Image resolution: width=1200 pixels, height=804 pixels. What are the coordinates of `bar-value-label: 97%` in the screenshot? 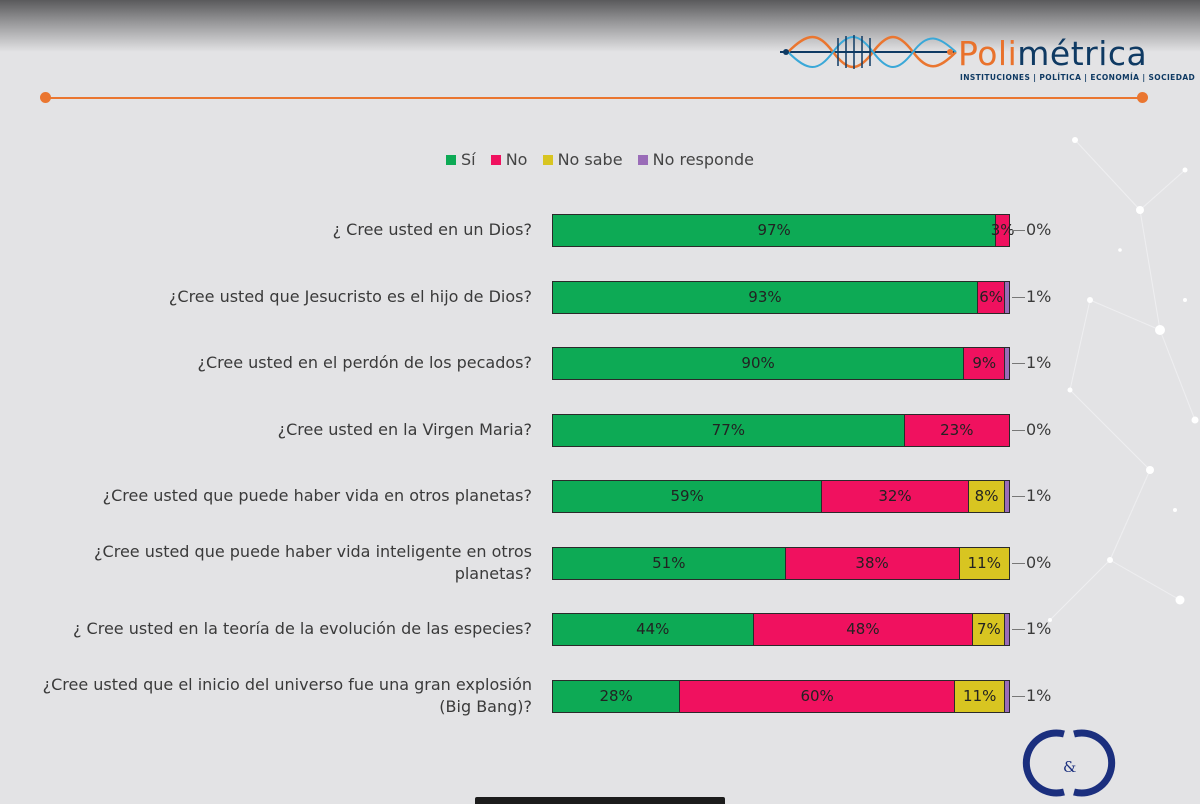 It's located at (774, 230).